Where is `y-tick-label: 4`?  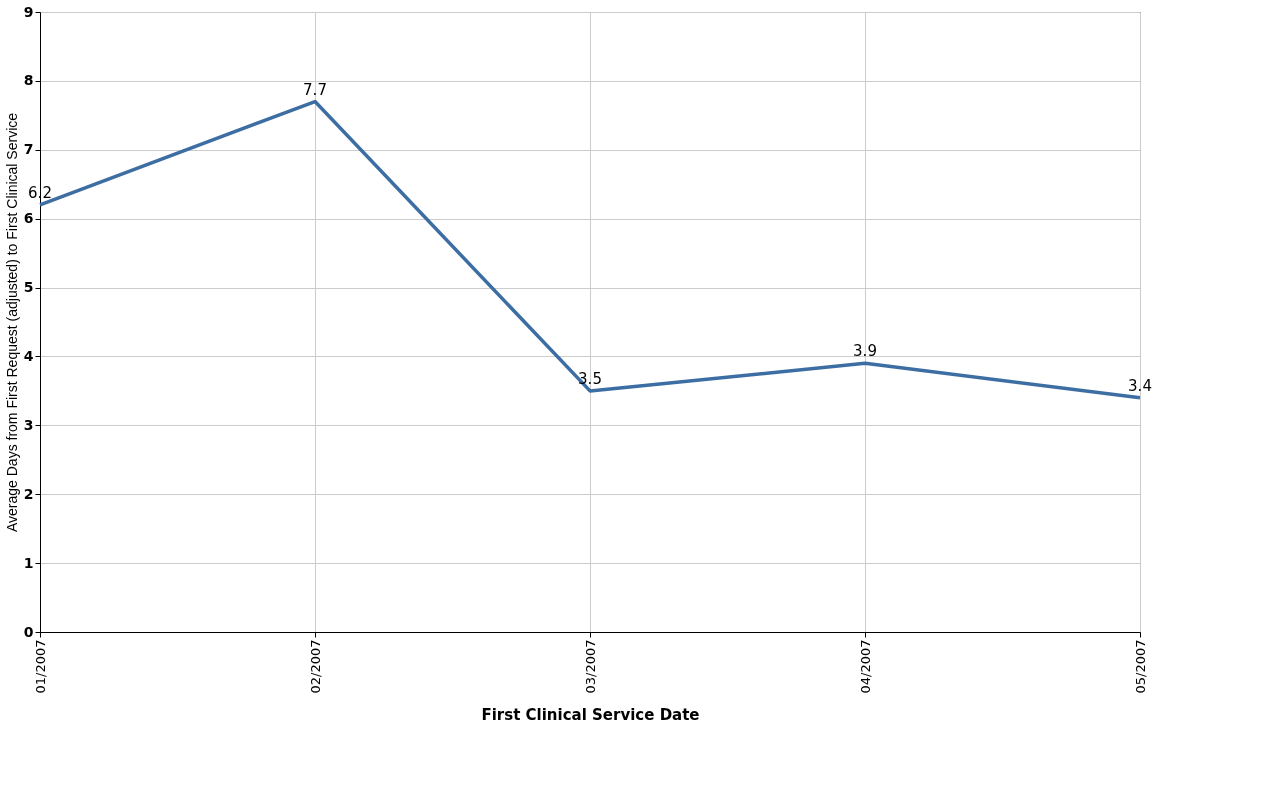
y-tick-label: 4 is located at coordinates (28, 355).